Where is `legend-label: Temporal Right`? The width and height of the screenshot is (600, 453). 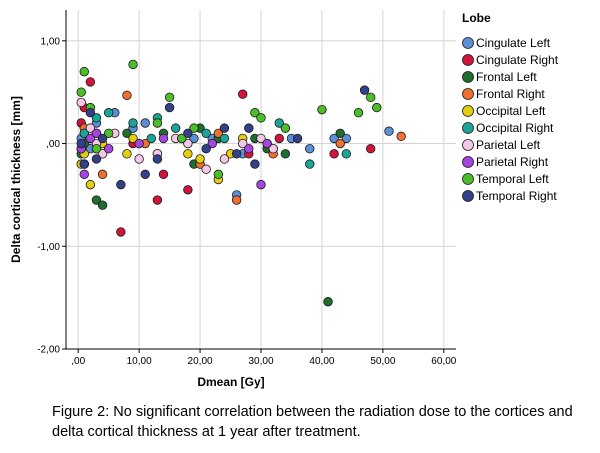 legend-label: Temporal Right is located at coordinates (516, 196).